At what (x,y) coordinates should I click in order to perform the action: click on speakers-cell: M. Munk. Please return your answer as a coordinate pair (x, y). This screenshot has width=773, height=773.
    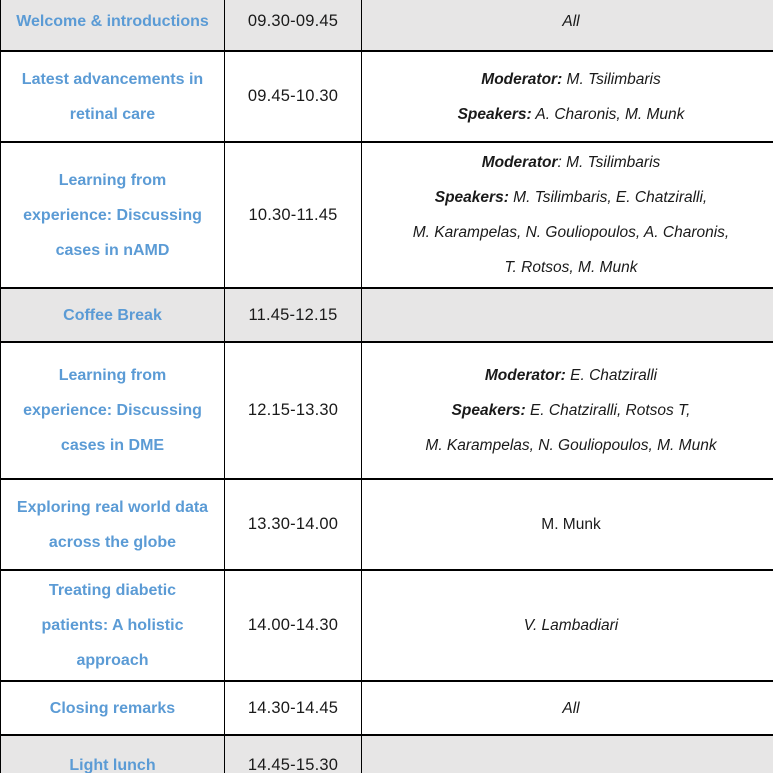
    Looking at the image, I should click on (567, 524).